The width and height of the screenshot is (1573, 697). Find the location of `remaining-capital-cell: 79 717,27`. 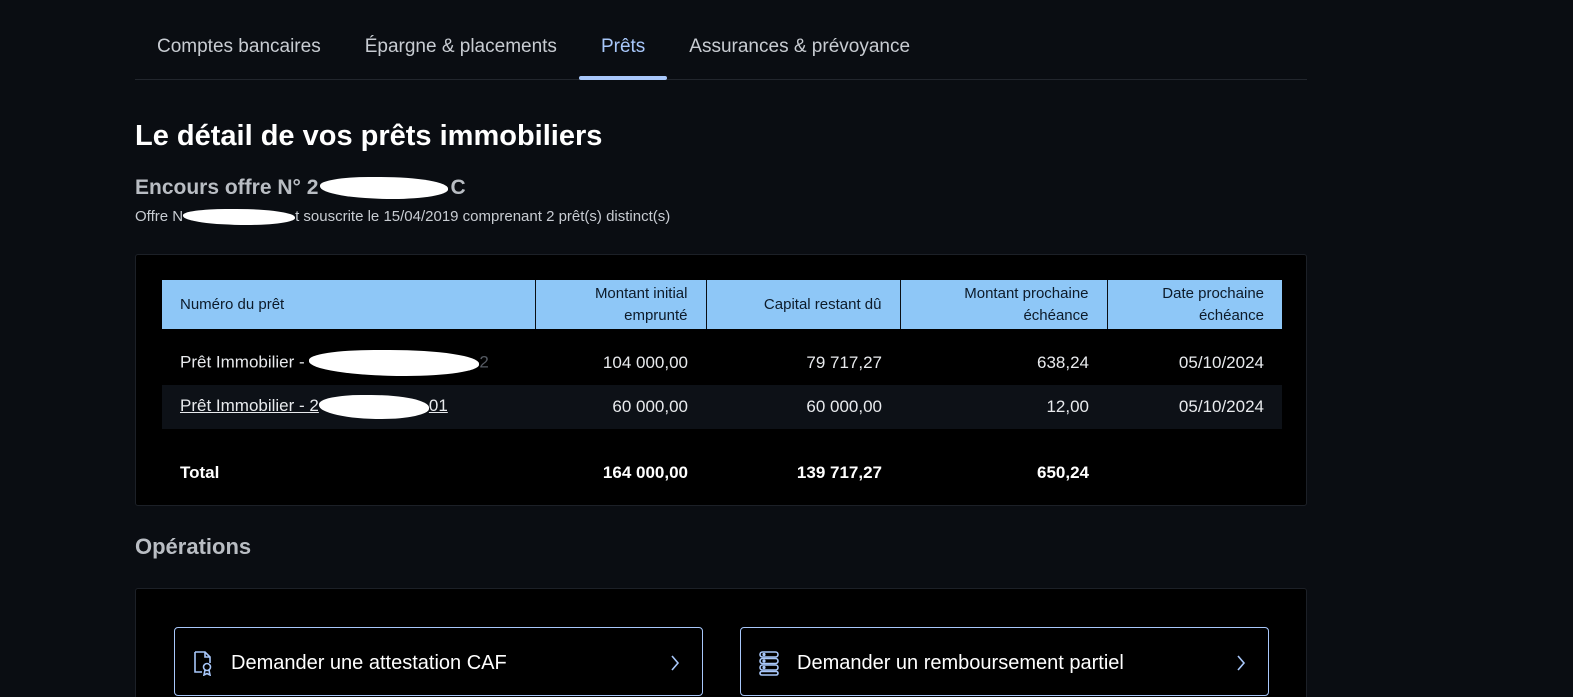

remaining-capital-cell: 79 717,27 is located at coordinates (844, 362).